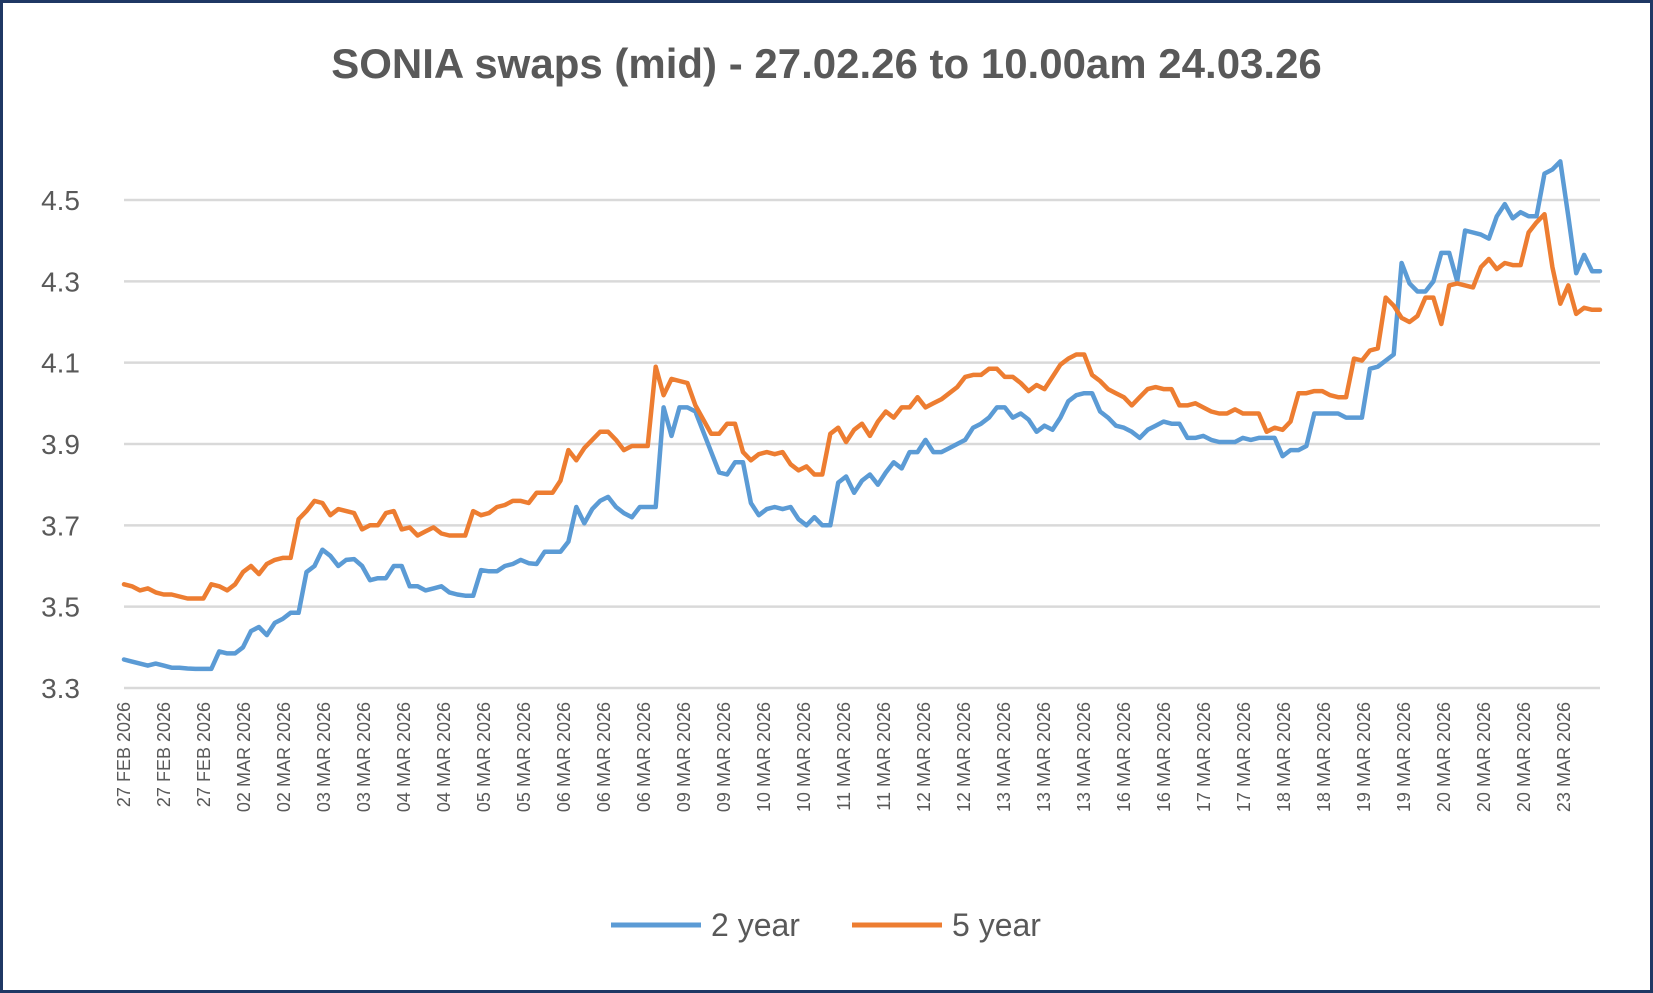  What do you see at coordinates (60, 688) in the screenshot?
I see `y-tick-label: 3.3` at bounding box center [60, 688].